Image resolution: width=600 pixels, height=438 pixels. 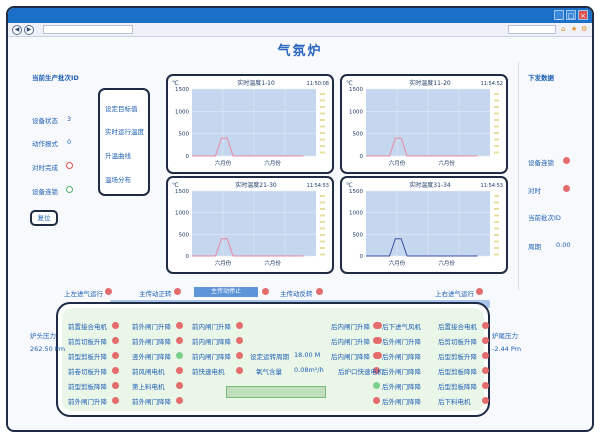 I want to click on furnace-item-label: 后型剪板降降, so click(x=457, y=387).